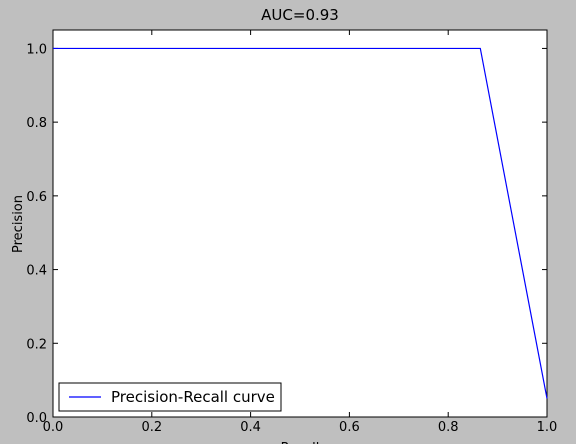 The image size is (576, 444). I want to click on legend-label: Precision-Recall curve, so click(193, 397).